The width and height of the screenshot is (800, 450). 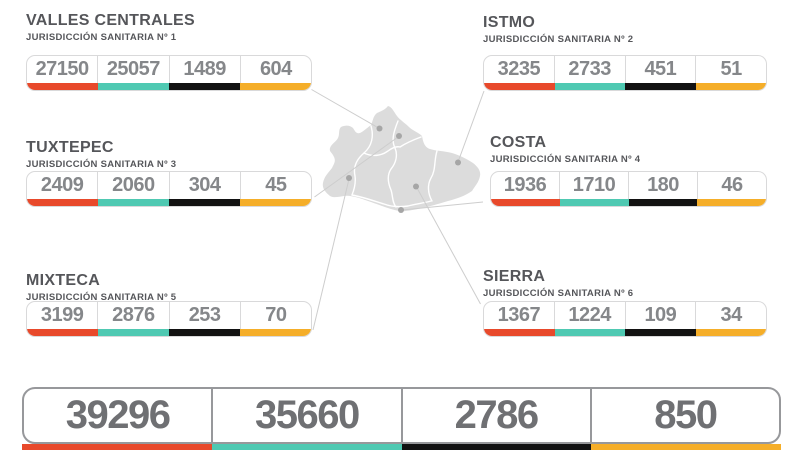 What do you see at coordinates (731, 69) in the screenshot?
I see `stat-value: 51` at bounding box center [731, 69].